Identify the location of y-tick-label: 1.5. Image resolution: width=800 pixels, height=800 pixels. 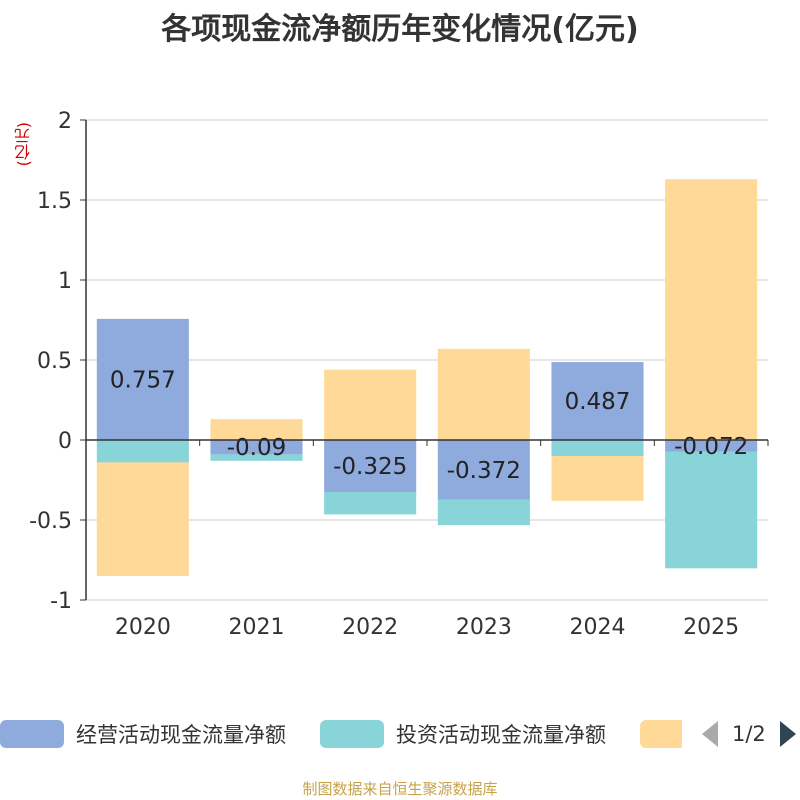
(54, 201).